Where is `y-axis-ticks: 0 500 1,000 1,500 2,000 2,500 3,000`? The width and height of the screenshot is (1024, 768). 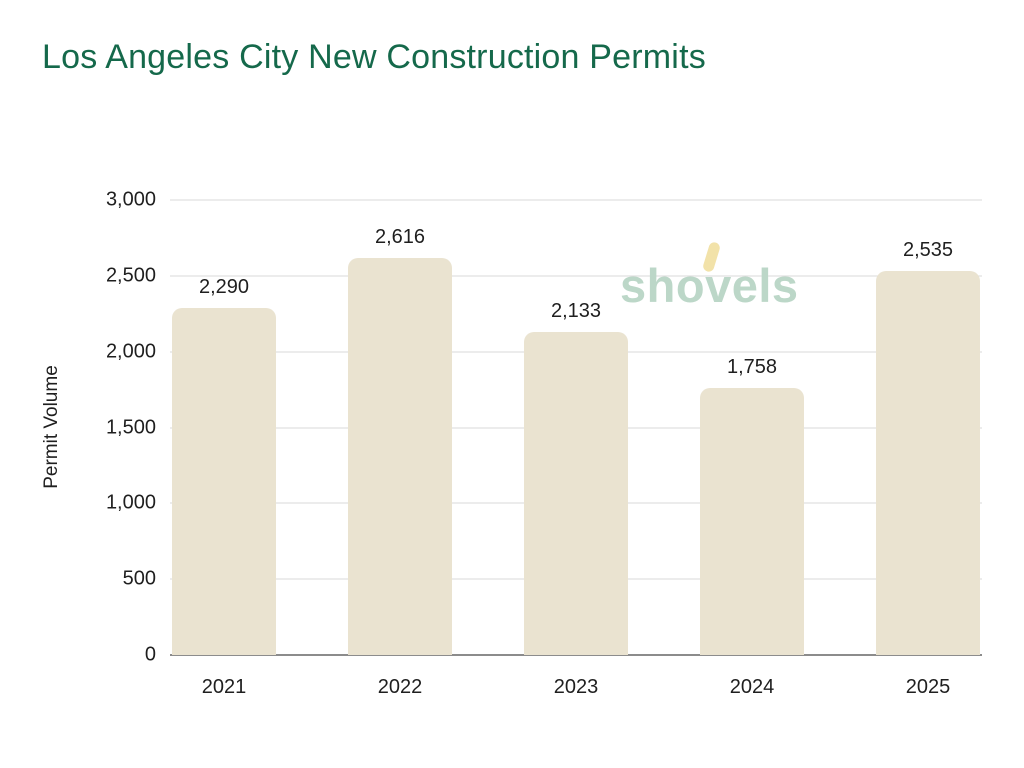
y-axis-ticks: 0 500 1,000 1,500 2,000 2,500 3,000 is located at coordinates (78, 427).